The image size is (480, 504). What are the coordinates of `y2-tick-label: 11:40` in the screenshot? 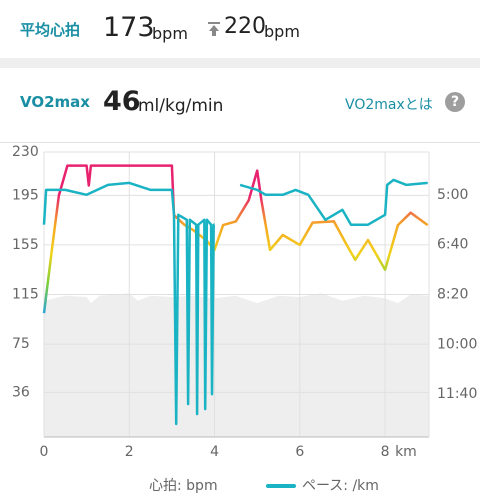 It's located at (457, 394).